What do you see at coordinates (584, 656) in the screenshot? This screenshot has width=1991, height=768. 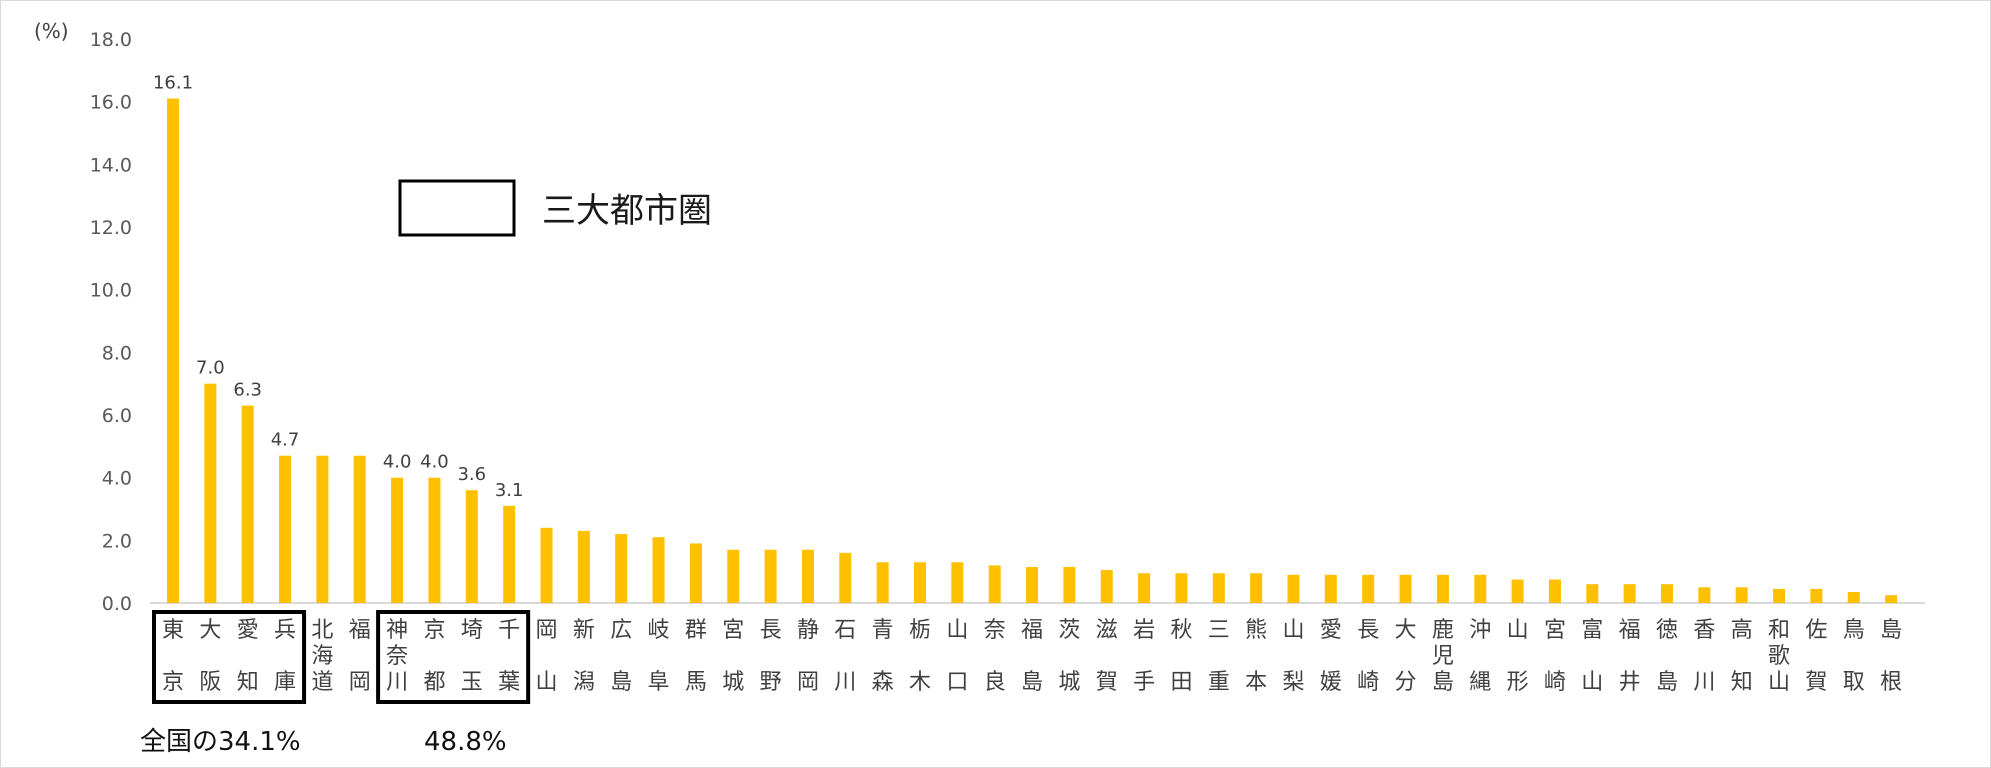 I see `category-label: 新潟` at bounding box center [584, 656].